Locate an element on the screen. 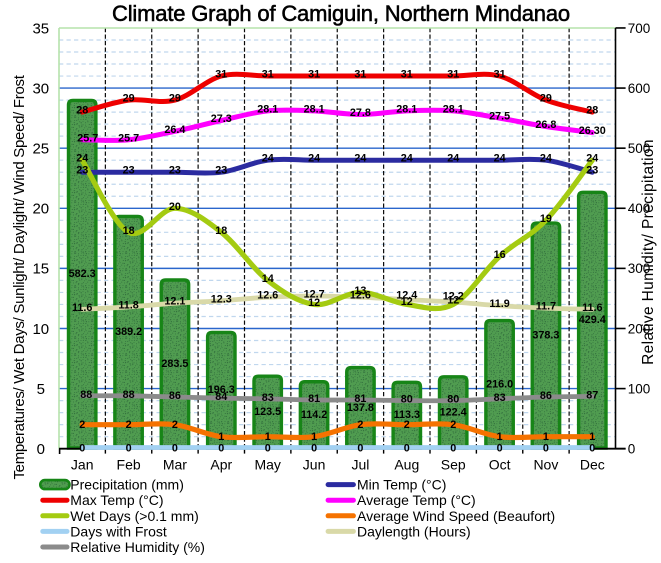  svg-text: Mar is located at coordinates (175, 465).